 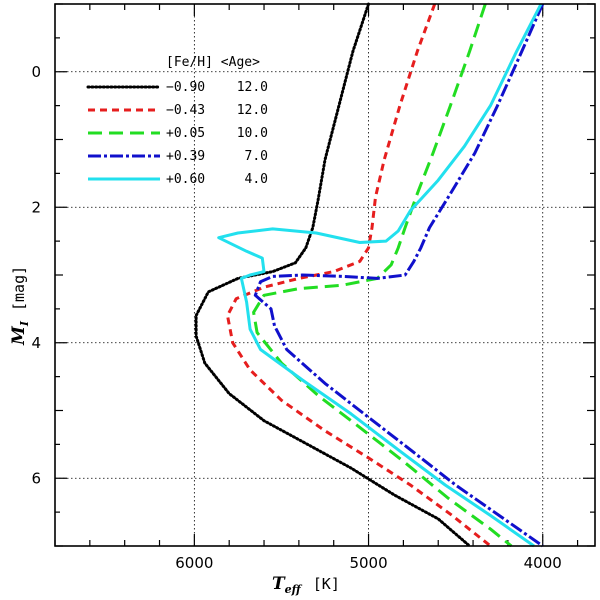 What do you see at coordinates (185, 156) in the screenshot?
I see `legend-feh-4: +0.39` at bounding box center [185, 156].